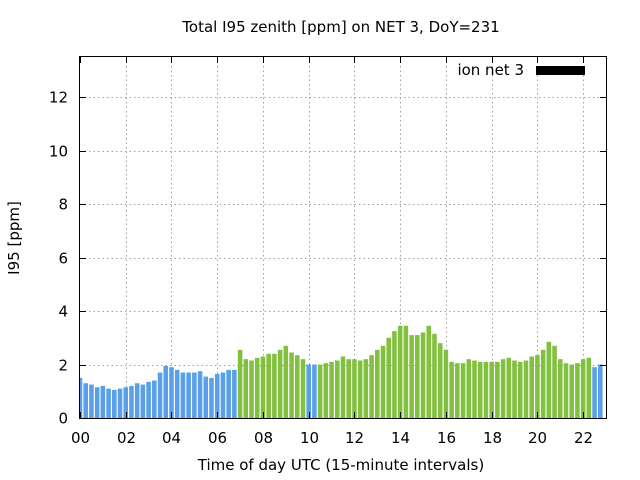 The height and width of the screenshot is (480, 640). I want to click on x-tick-label: 20, so click(537, 438).